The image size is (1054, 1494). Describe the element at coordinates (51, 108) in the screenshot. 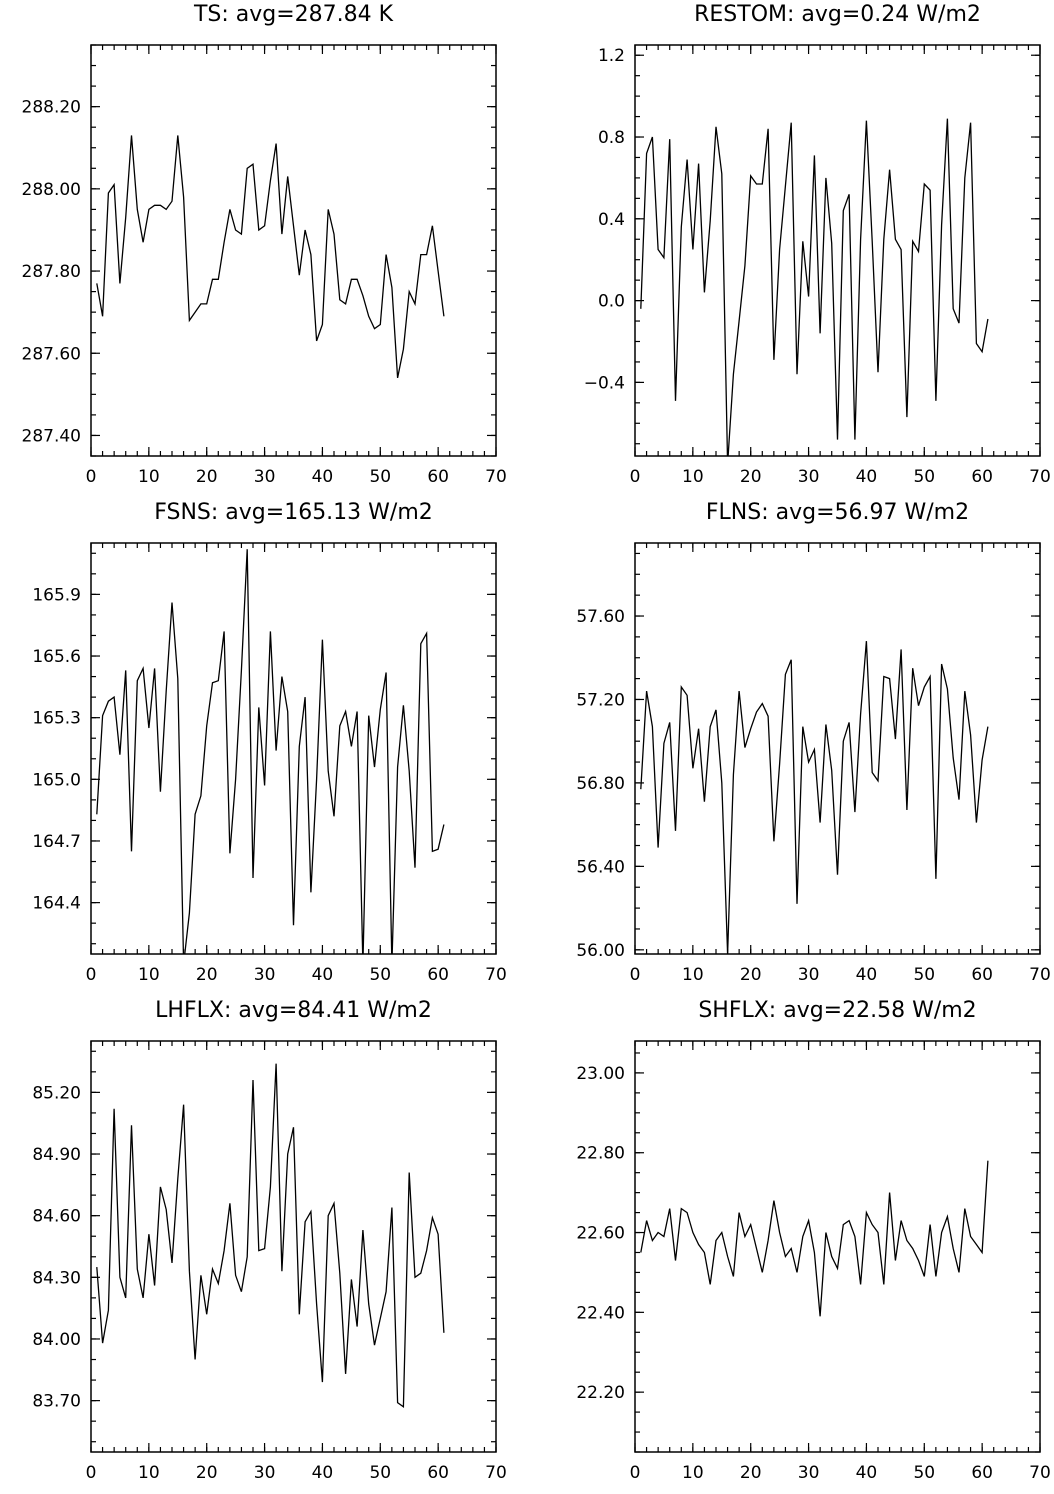

I see `y-tick-label: 288.20` at that location.